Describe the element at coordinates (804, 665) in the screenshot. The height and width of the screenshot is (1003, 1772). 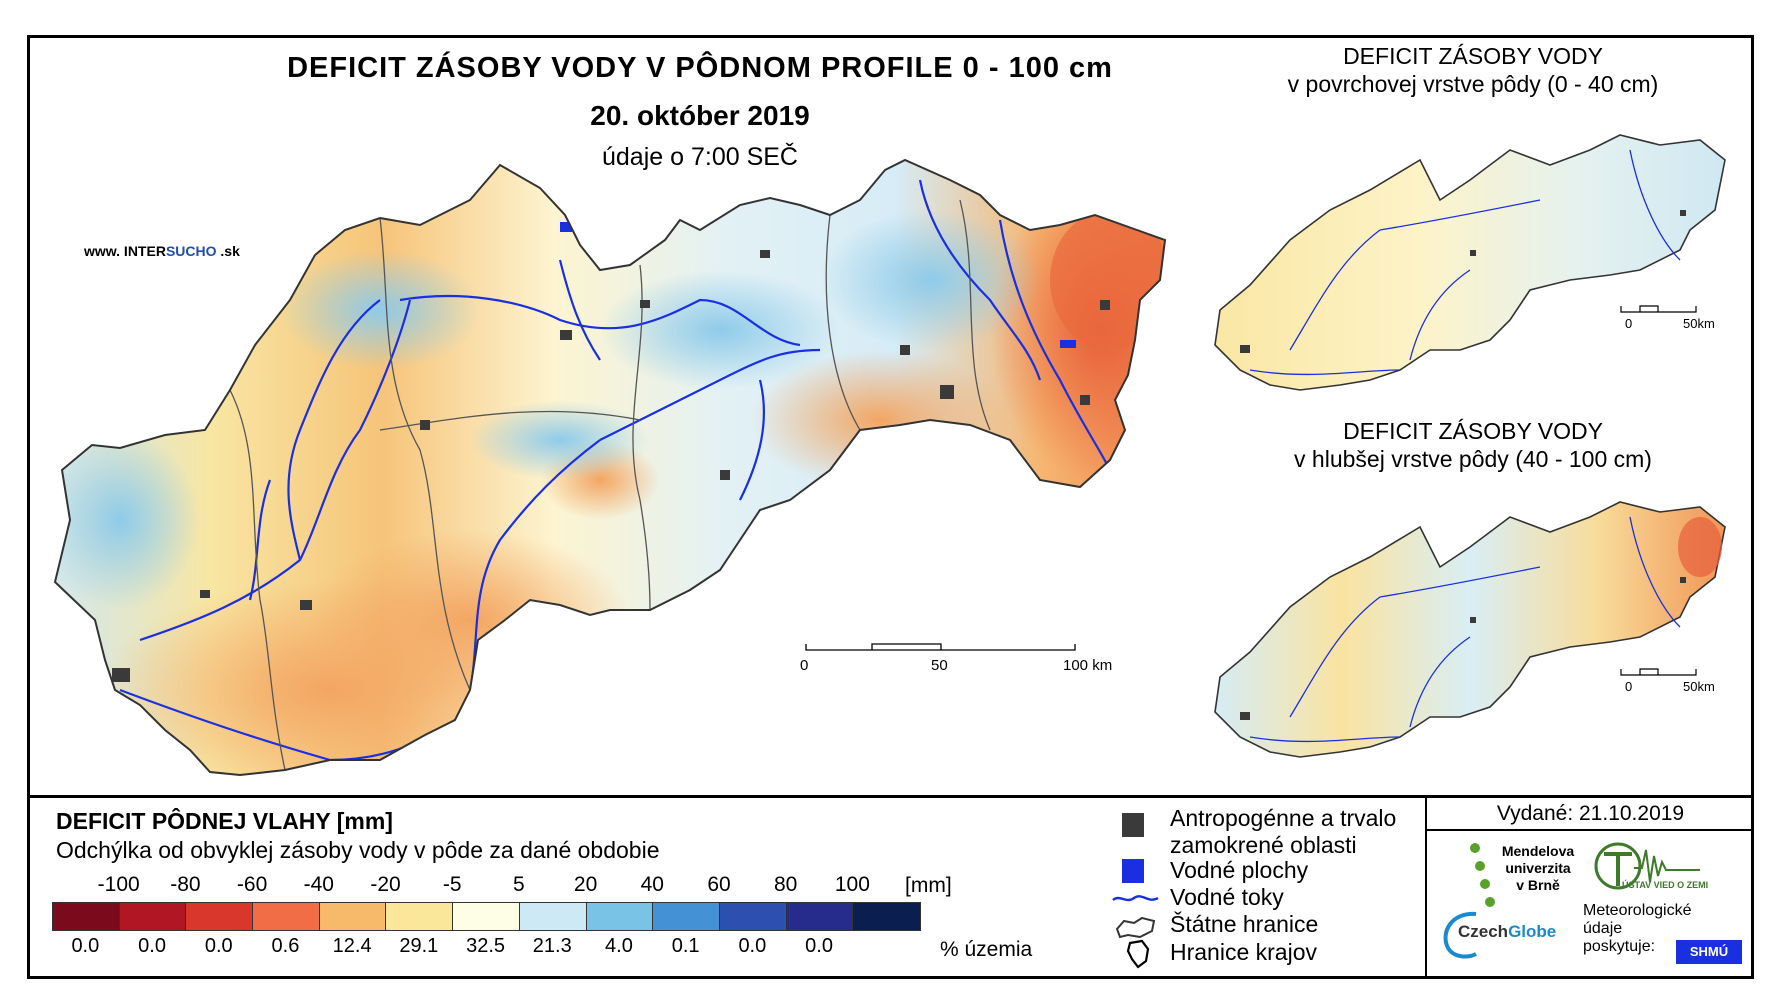
I see `scale-zero: 0` at that location.